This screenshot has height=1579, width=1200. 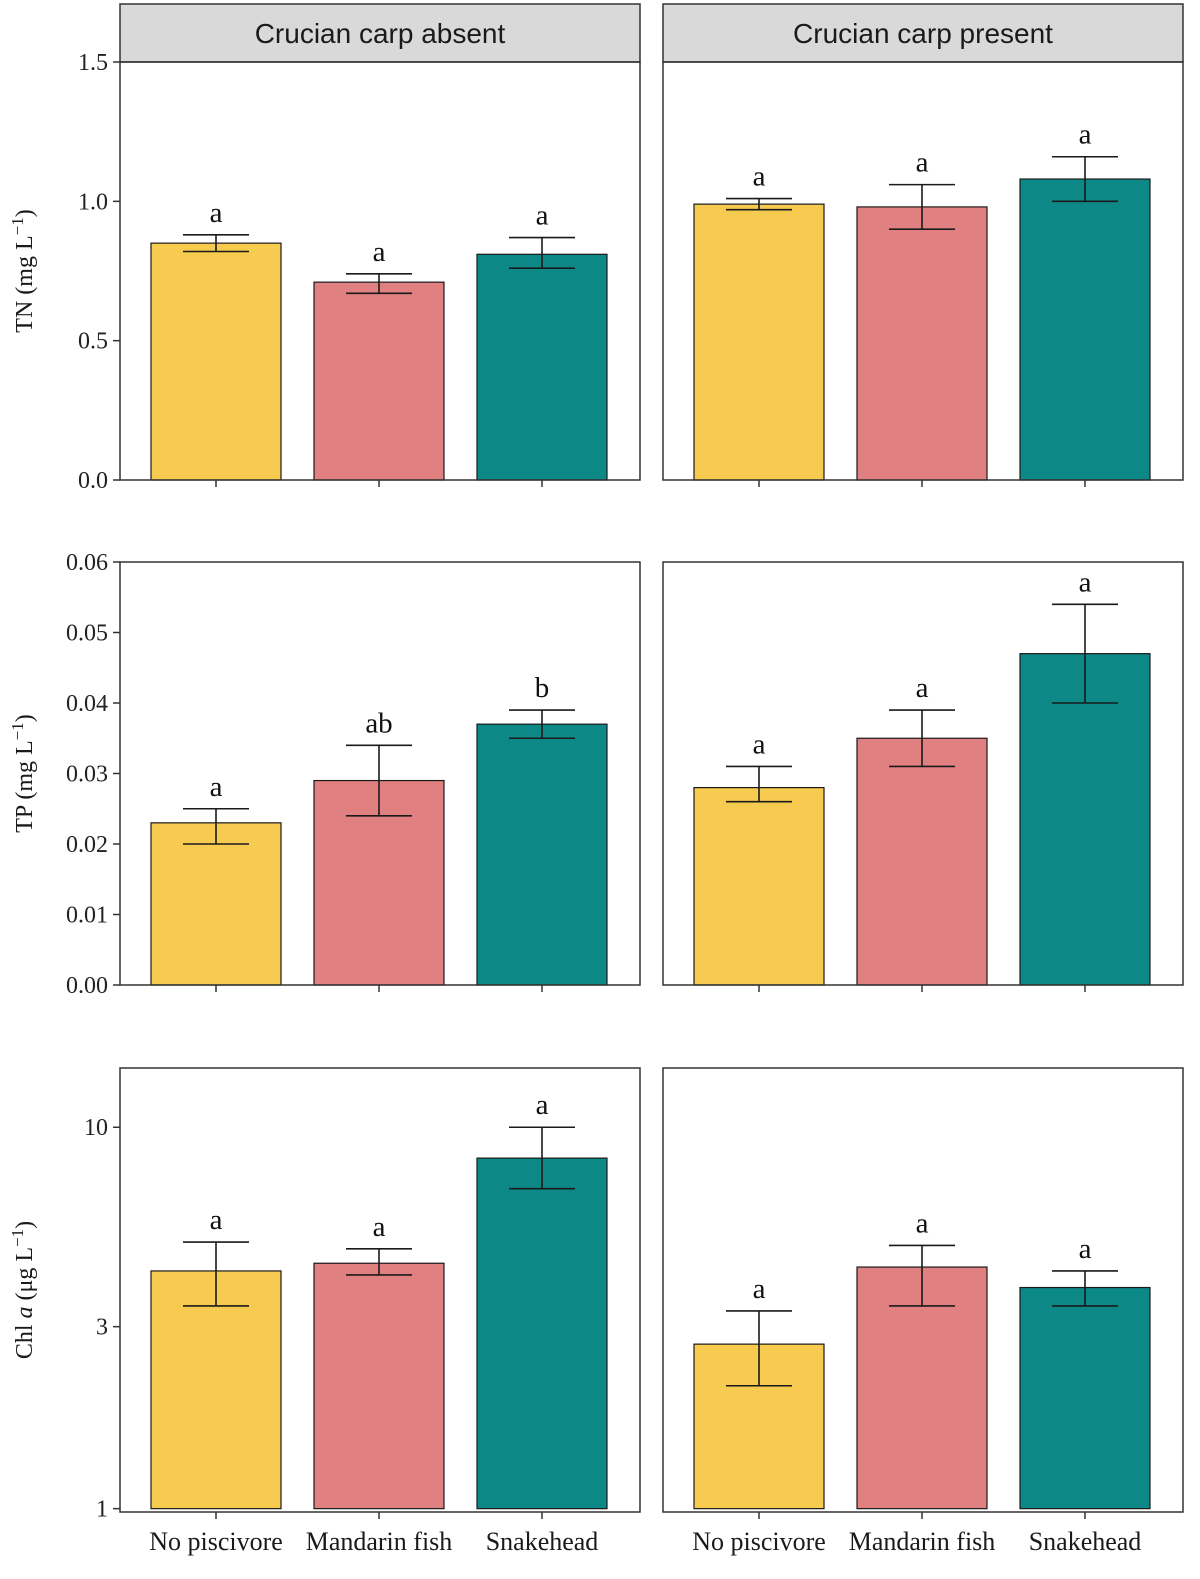 What do you see at coordinates (93, 63) in the screenshot?
I see `y-tick-label: 1.5` at bounding box center [93, 63].